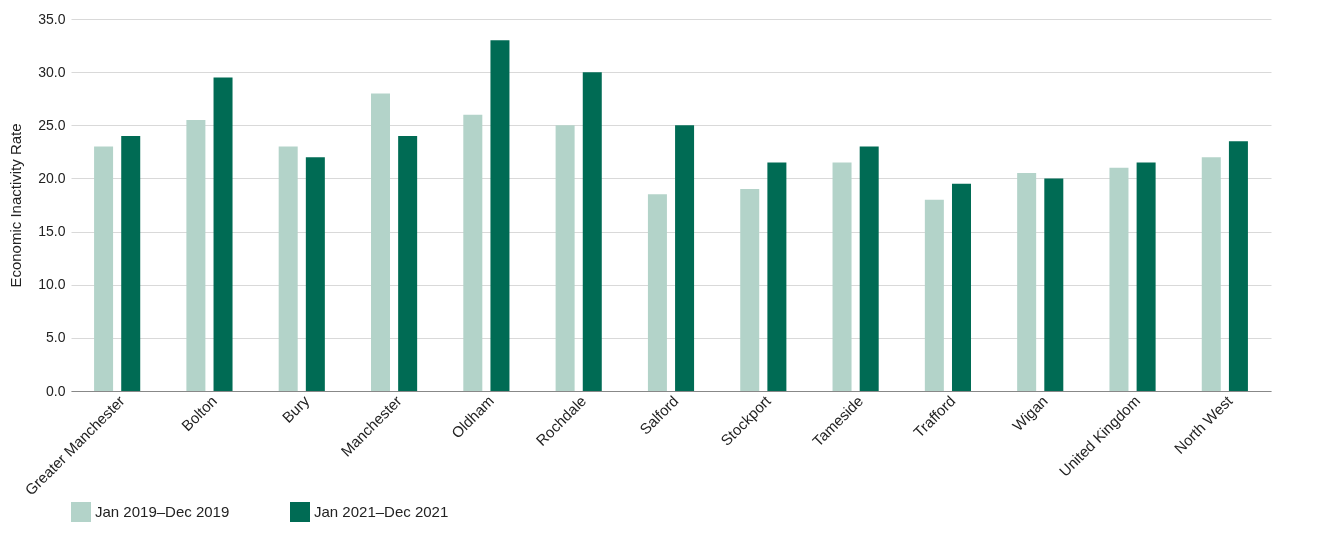 Image resolution: width=1328 pixels, height=560 pixels. I want to click on y-tick-label: 35.0, so click(52, 18).